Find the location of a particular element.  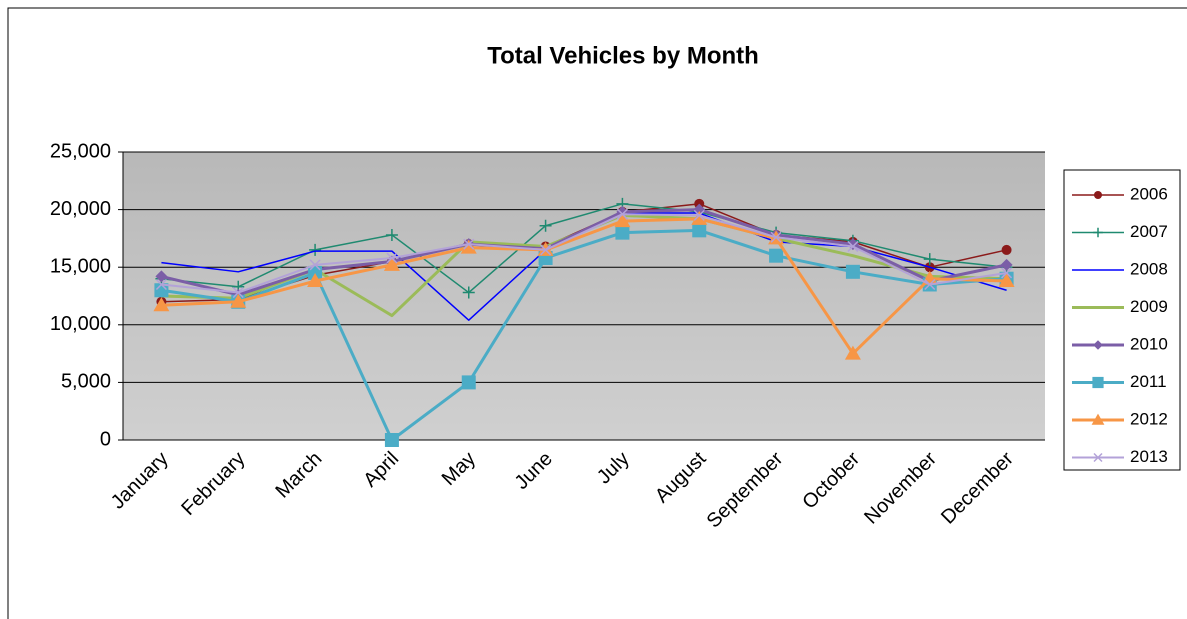

legend-label: 2011 is located at coordinates (1148, 381).